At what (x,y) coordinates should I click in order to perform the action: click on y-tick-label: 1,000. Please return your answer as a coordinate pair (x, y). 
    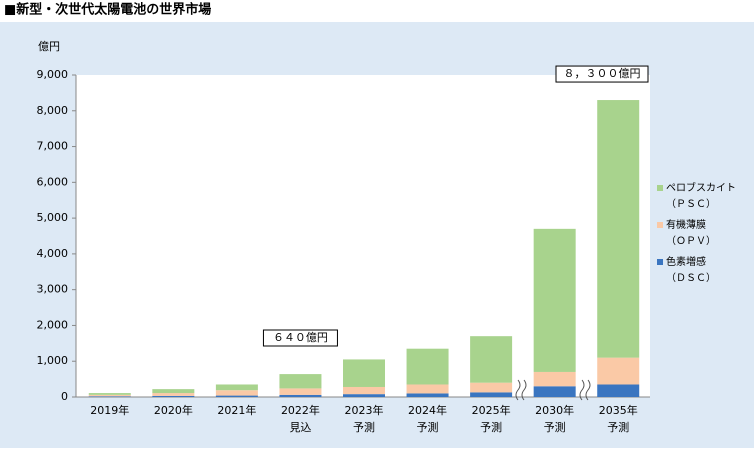
    Looking at the image, I should click on (53, 360).